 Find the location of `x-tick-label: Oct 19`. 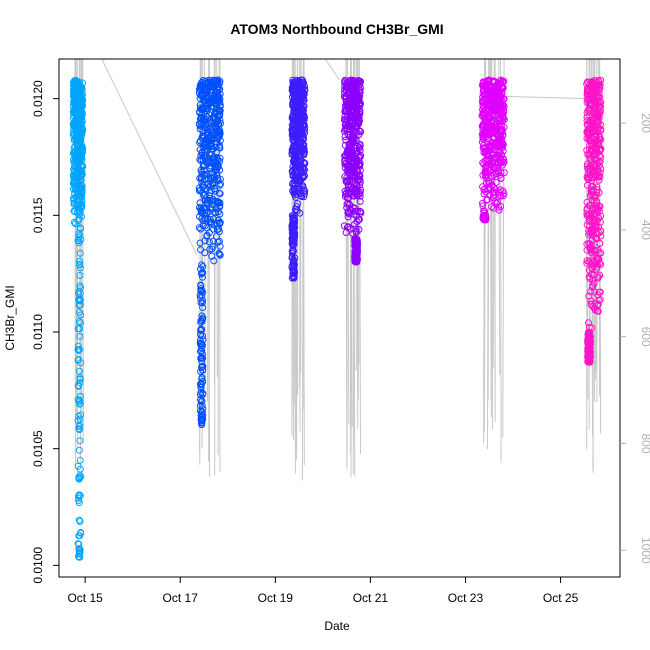

x-tick-label: Oct 19 is located at coordinates (276, 598).